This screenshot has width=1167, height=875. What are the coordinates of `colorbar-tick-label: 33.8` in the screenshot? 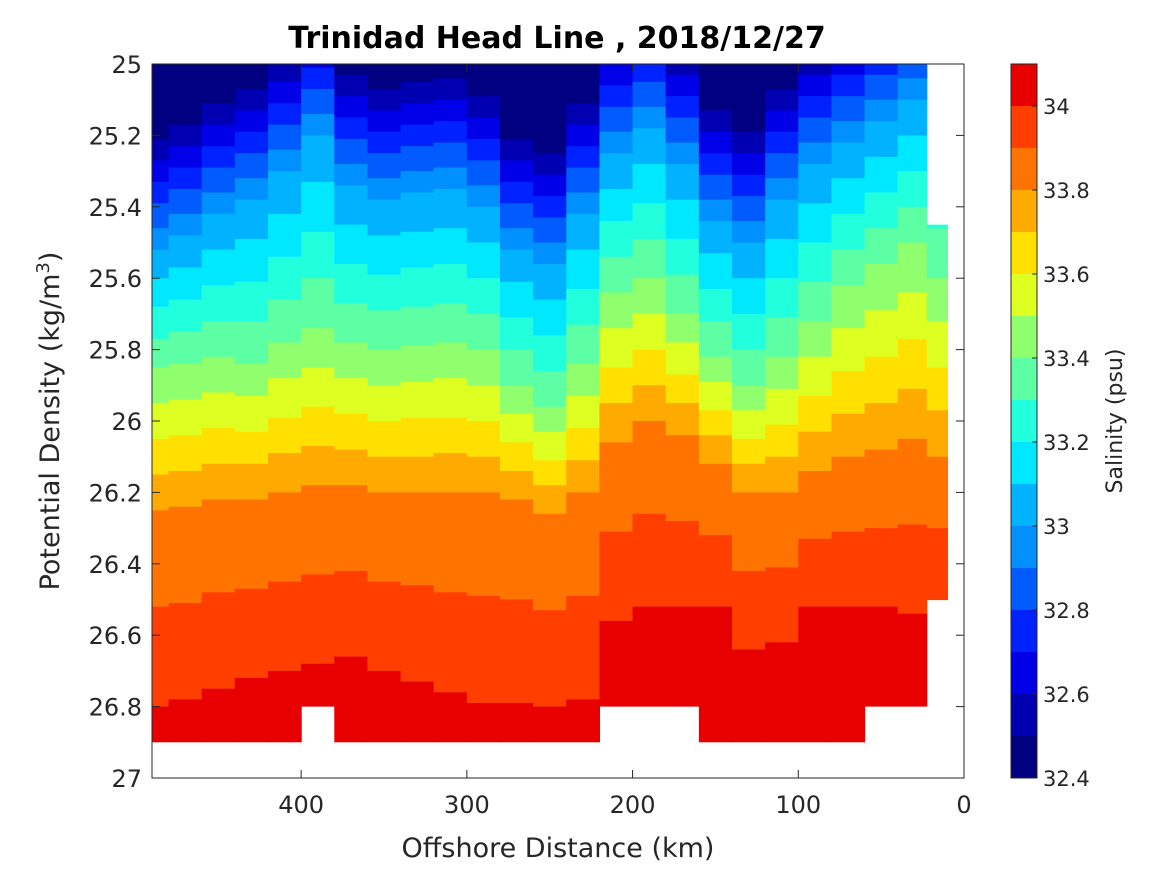 It's located at (1066, 191).